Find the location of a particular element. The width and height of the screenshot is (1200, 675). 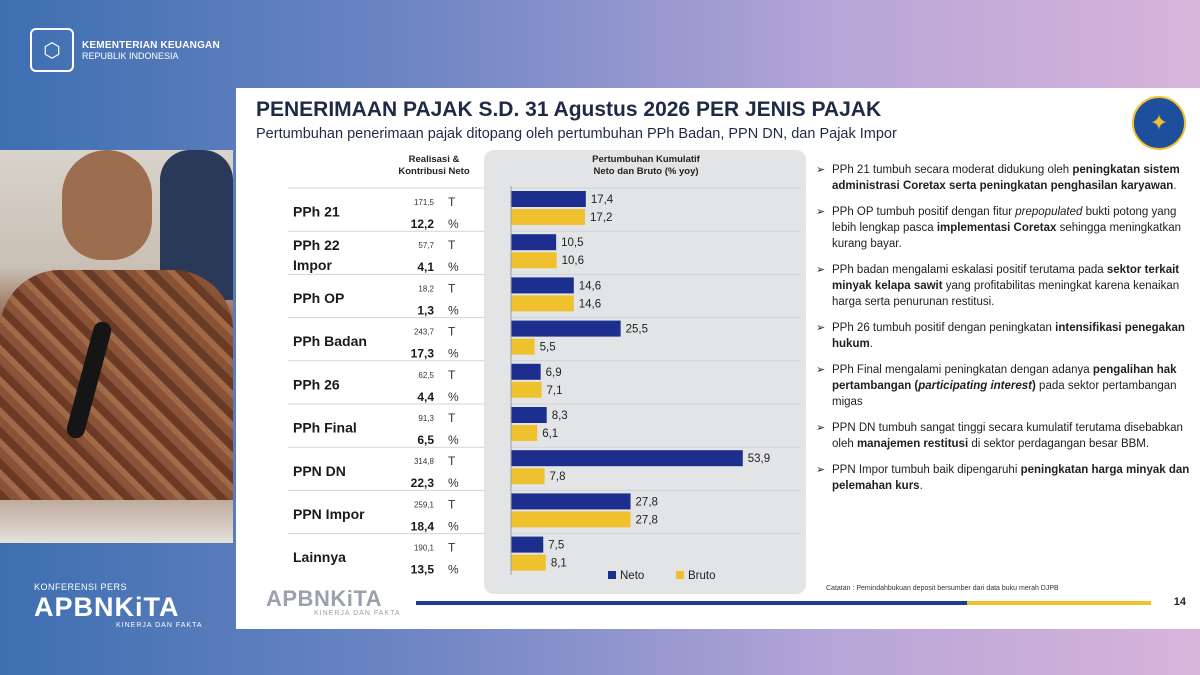

conference-brand: APBNKiTA is located at coordinates (107, 607).